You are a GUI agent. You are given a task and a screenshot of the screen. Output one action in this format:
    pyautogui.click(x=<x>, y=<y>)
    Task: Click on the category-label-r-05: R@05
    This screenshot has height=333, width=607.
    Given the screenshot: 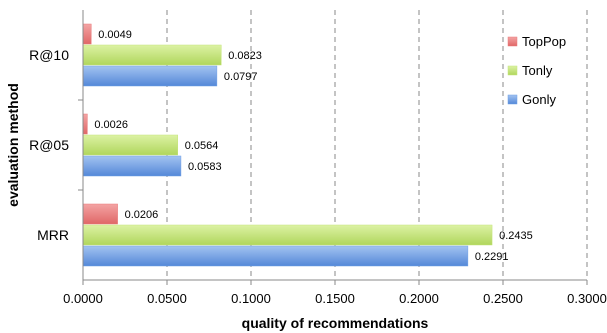 What is the action you would take?
    pyautogui.click(x=49, y=145)
    